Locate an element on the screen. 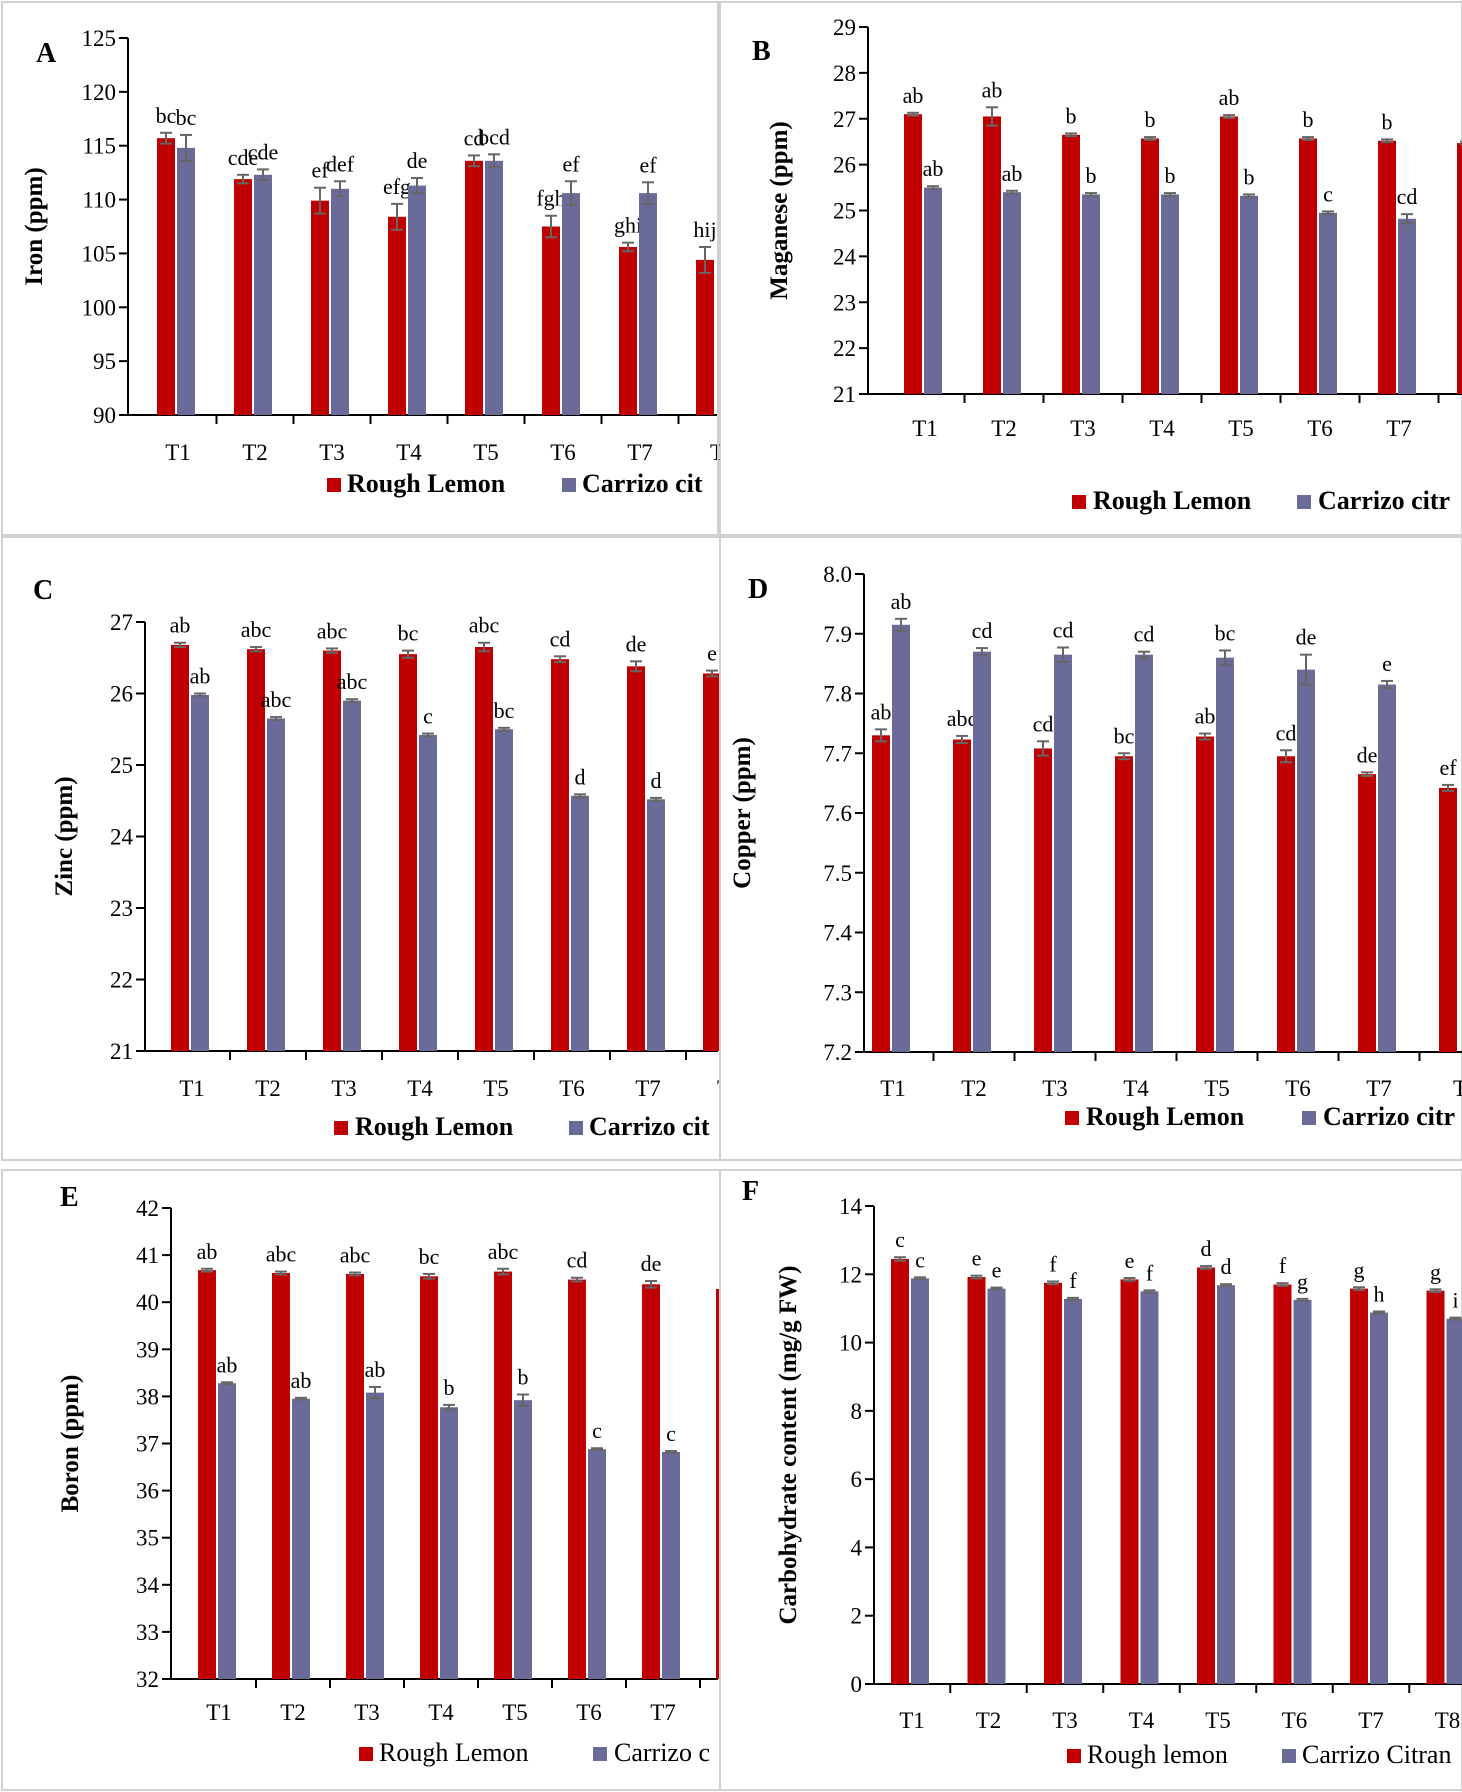 The image size is (1462, 1792). significance-label: bc is located at coordinates (1124, 735).